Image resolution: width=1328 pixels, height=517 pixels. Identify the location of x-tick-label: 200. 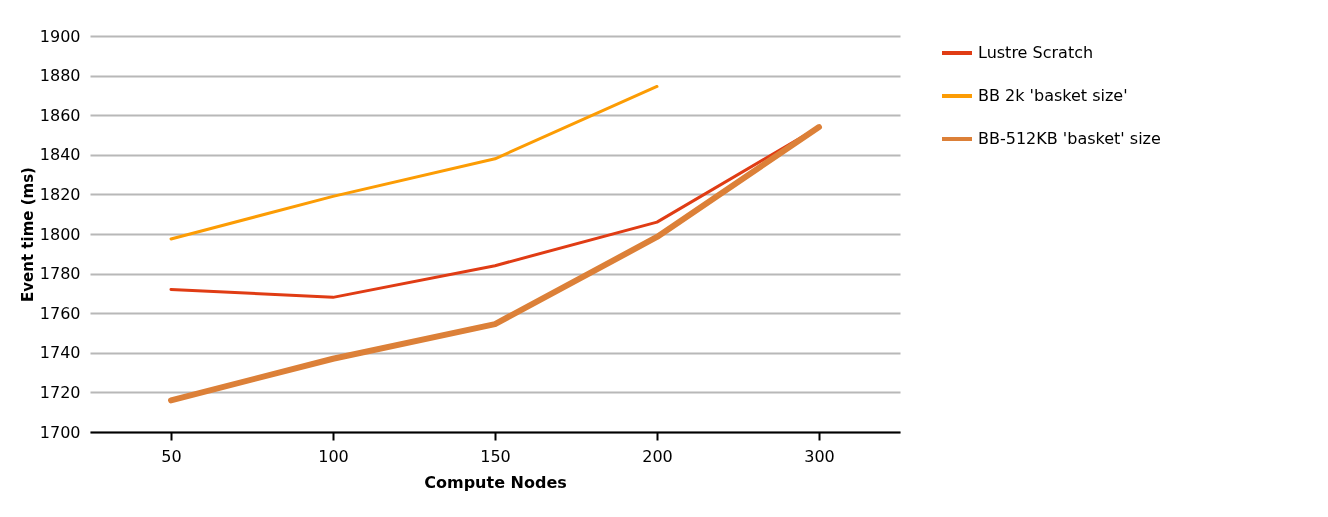
(657, 456).